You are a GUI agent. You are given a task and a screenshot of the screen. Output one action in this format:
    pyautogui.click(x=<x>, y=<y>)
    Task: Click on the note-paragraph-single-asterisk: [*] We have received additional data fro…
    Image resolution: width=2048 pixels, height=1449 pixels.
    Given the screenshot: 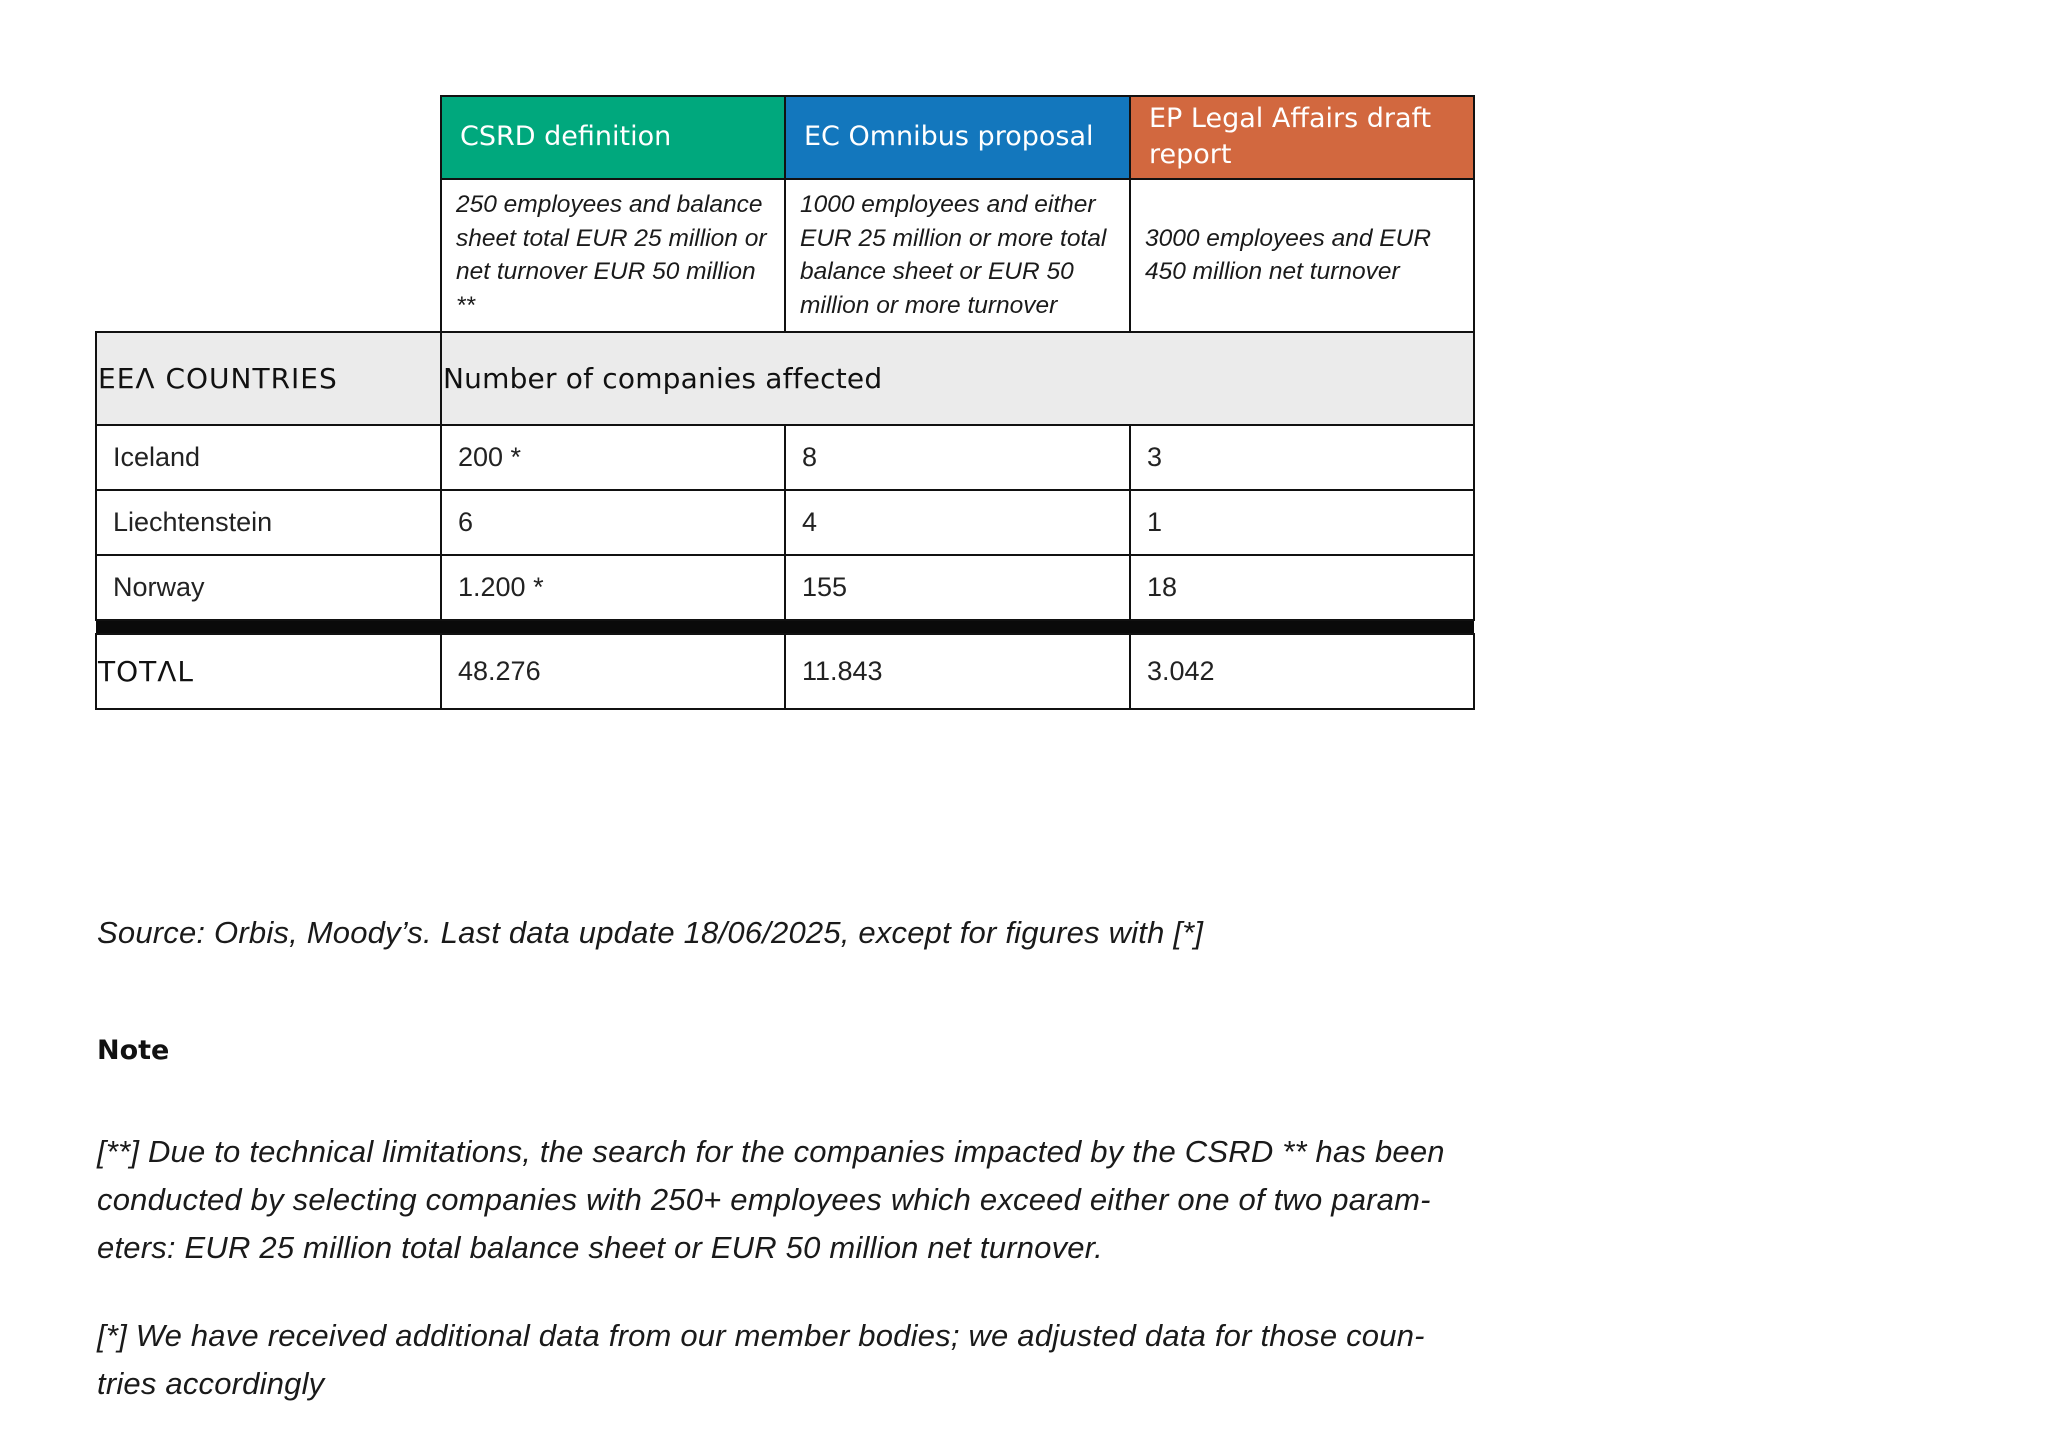 What is the action you would take?
    pyautogui.click(x=761, y=1360)
    